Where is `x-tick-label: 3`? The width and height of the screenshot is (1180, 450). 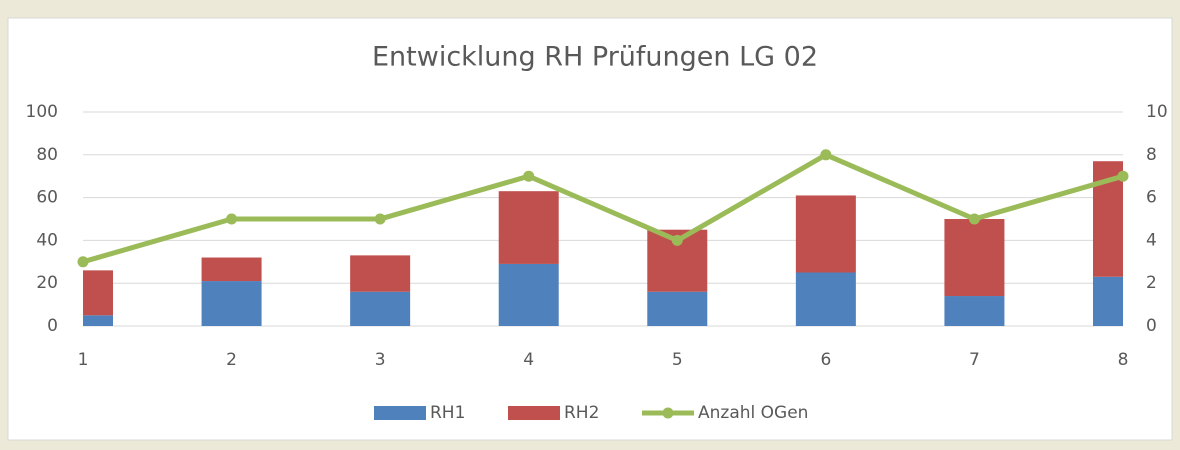
x-tick-label: 3 is located at coordinates (380, 360).